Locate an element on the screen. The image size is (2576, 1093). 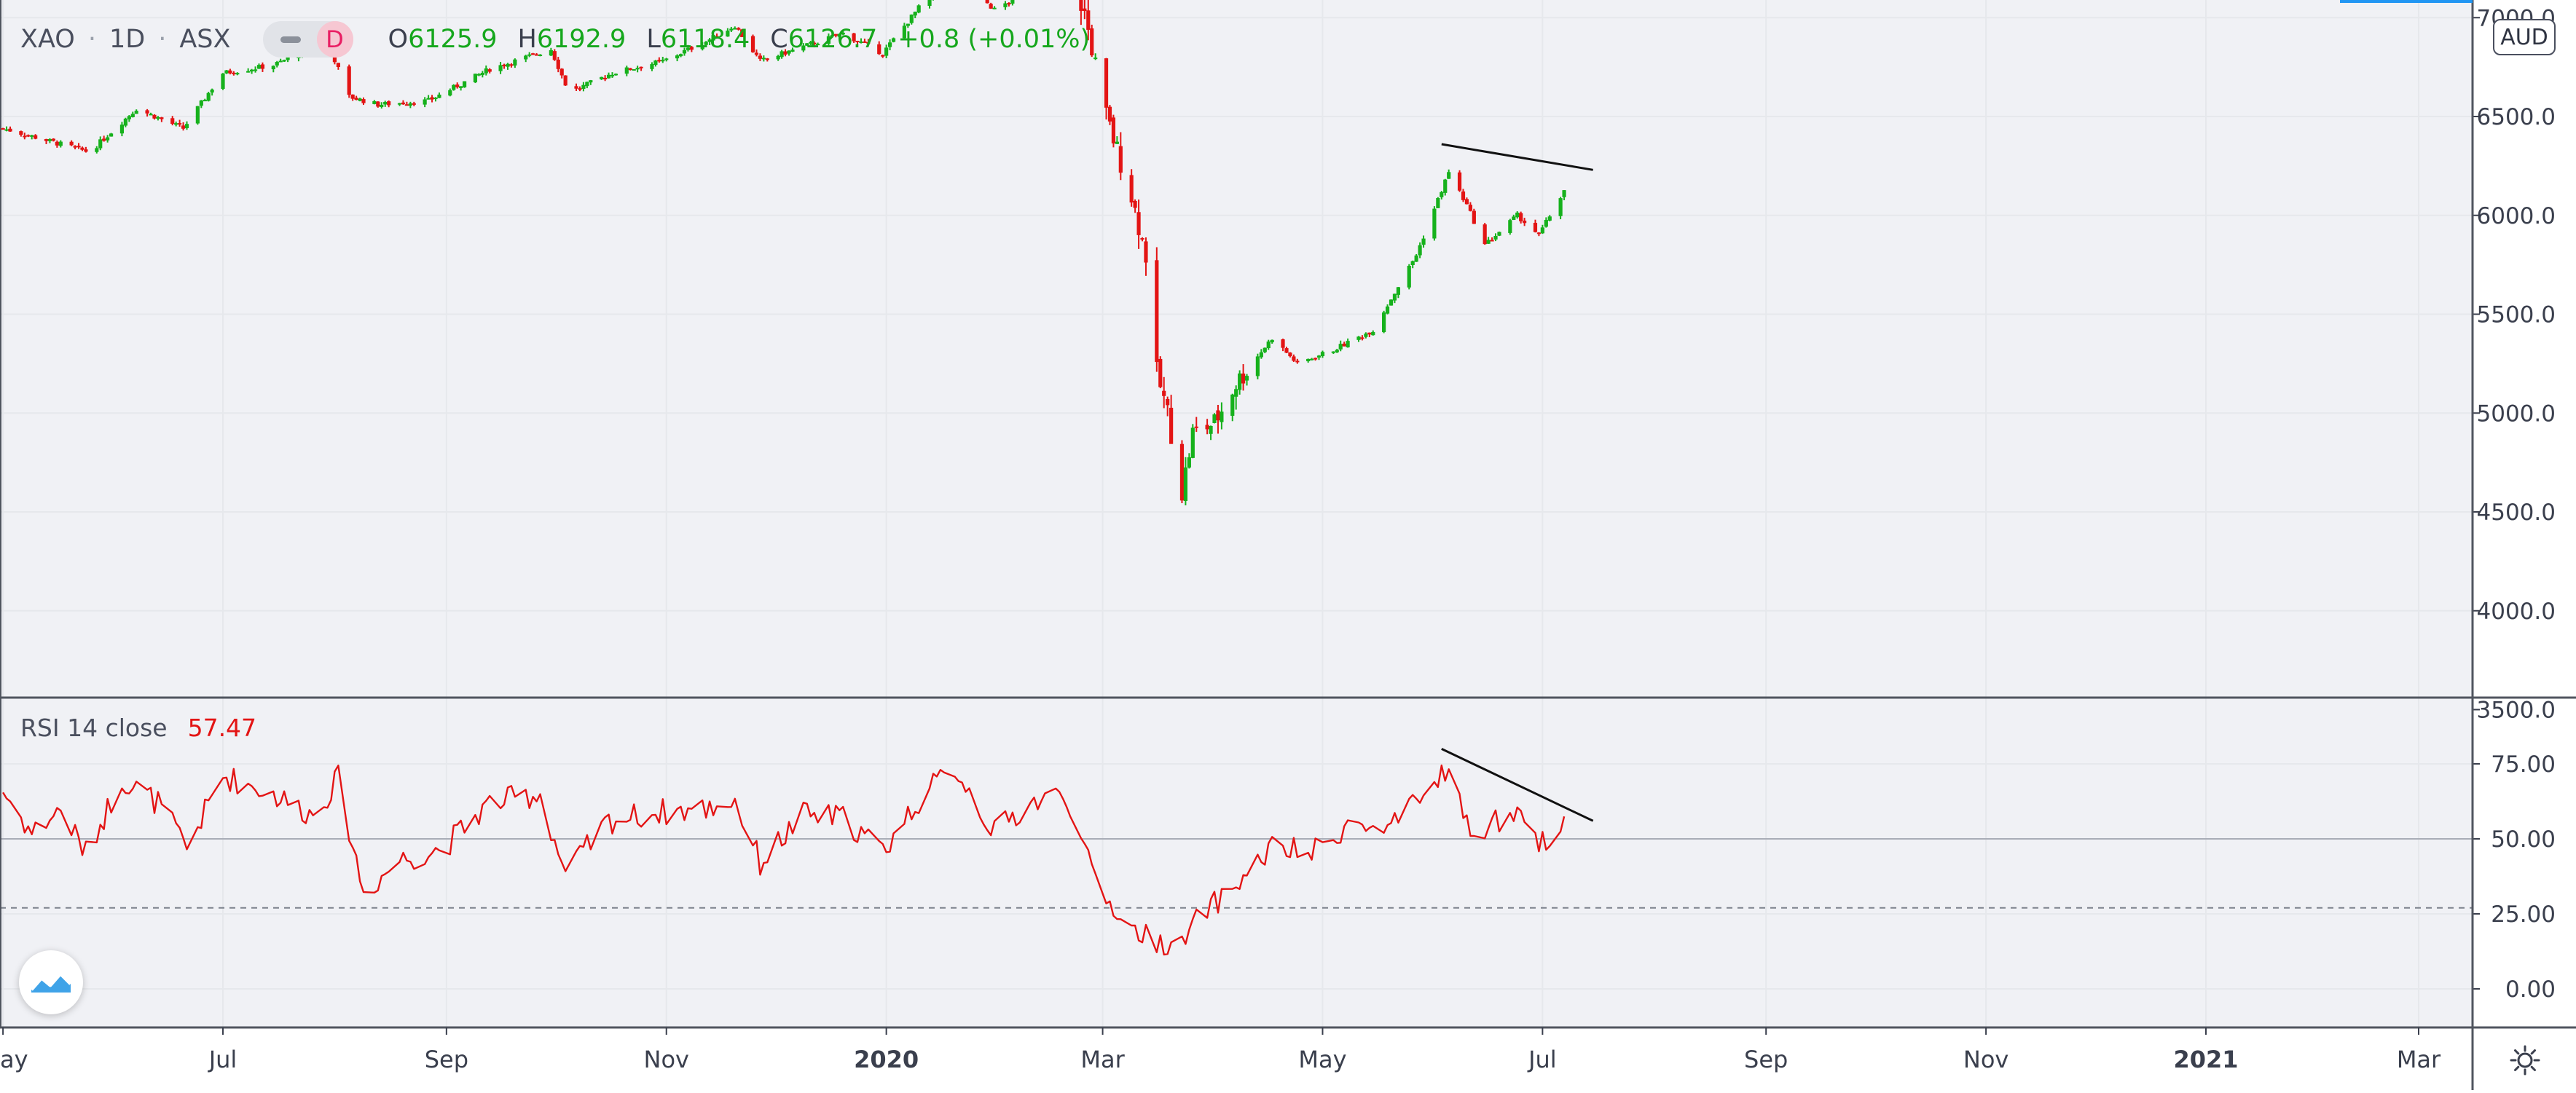
gear-icon is located at coordinates (2525, 1060).